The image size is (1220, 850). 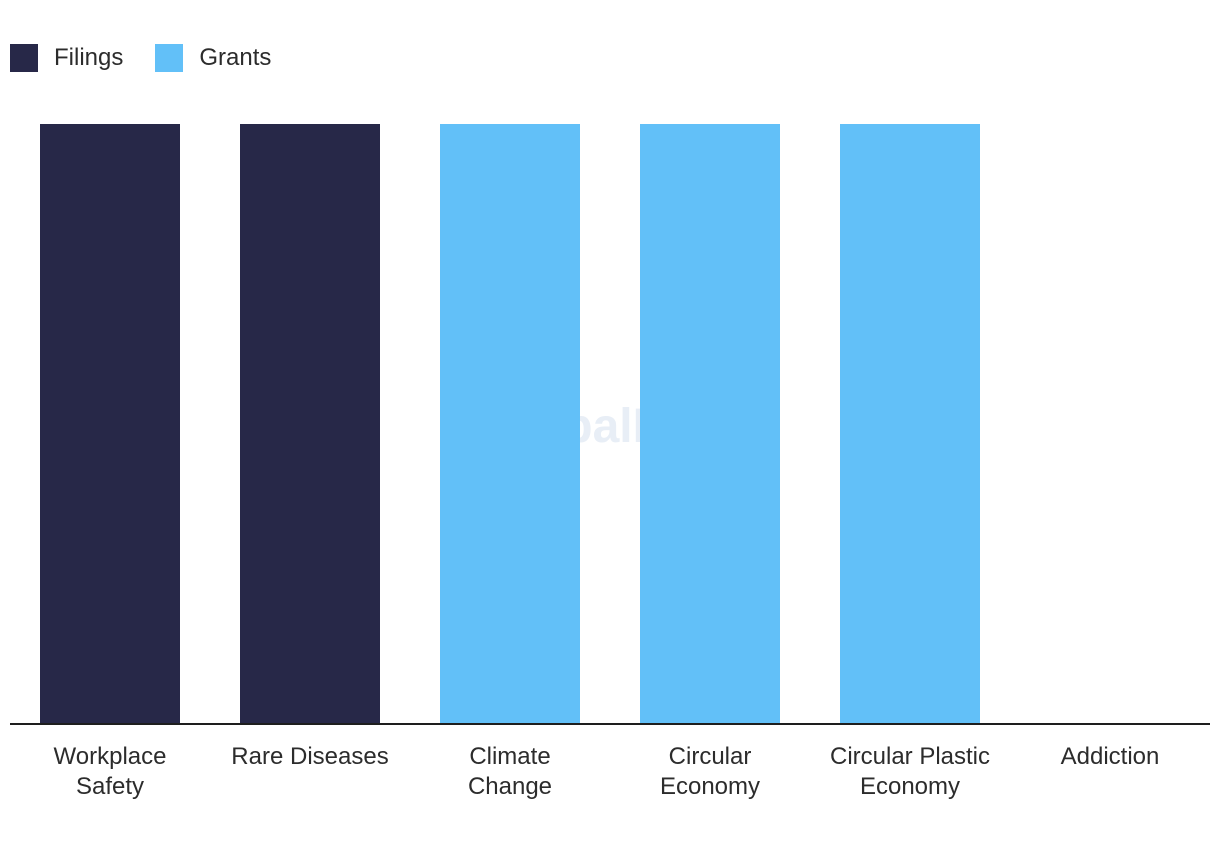 I want to click on x-tick-label-1: Rare Diseases, so click(x=309, y=756).